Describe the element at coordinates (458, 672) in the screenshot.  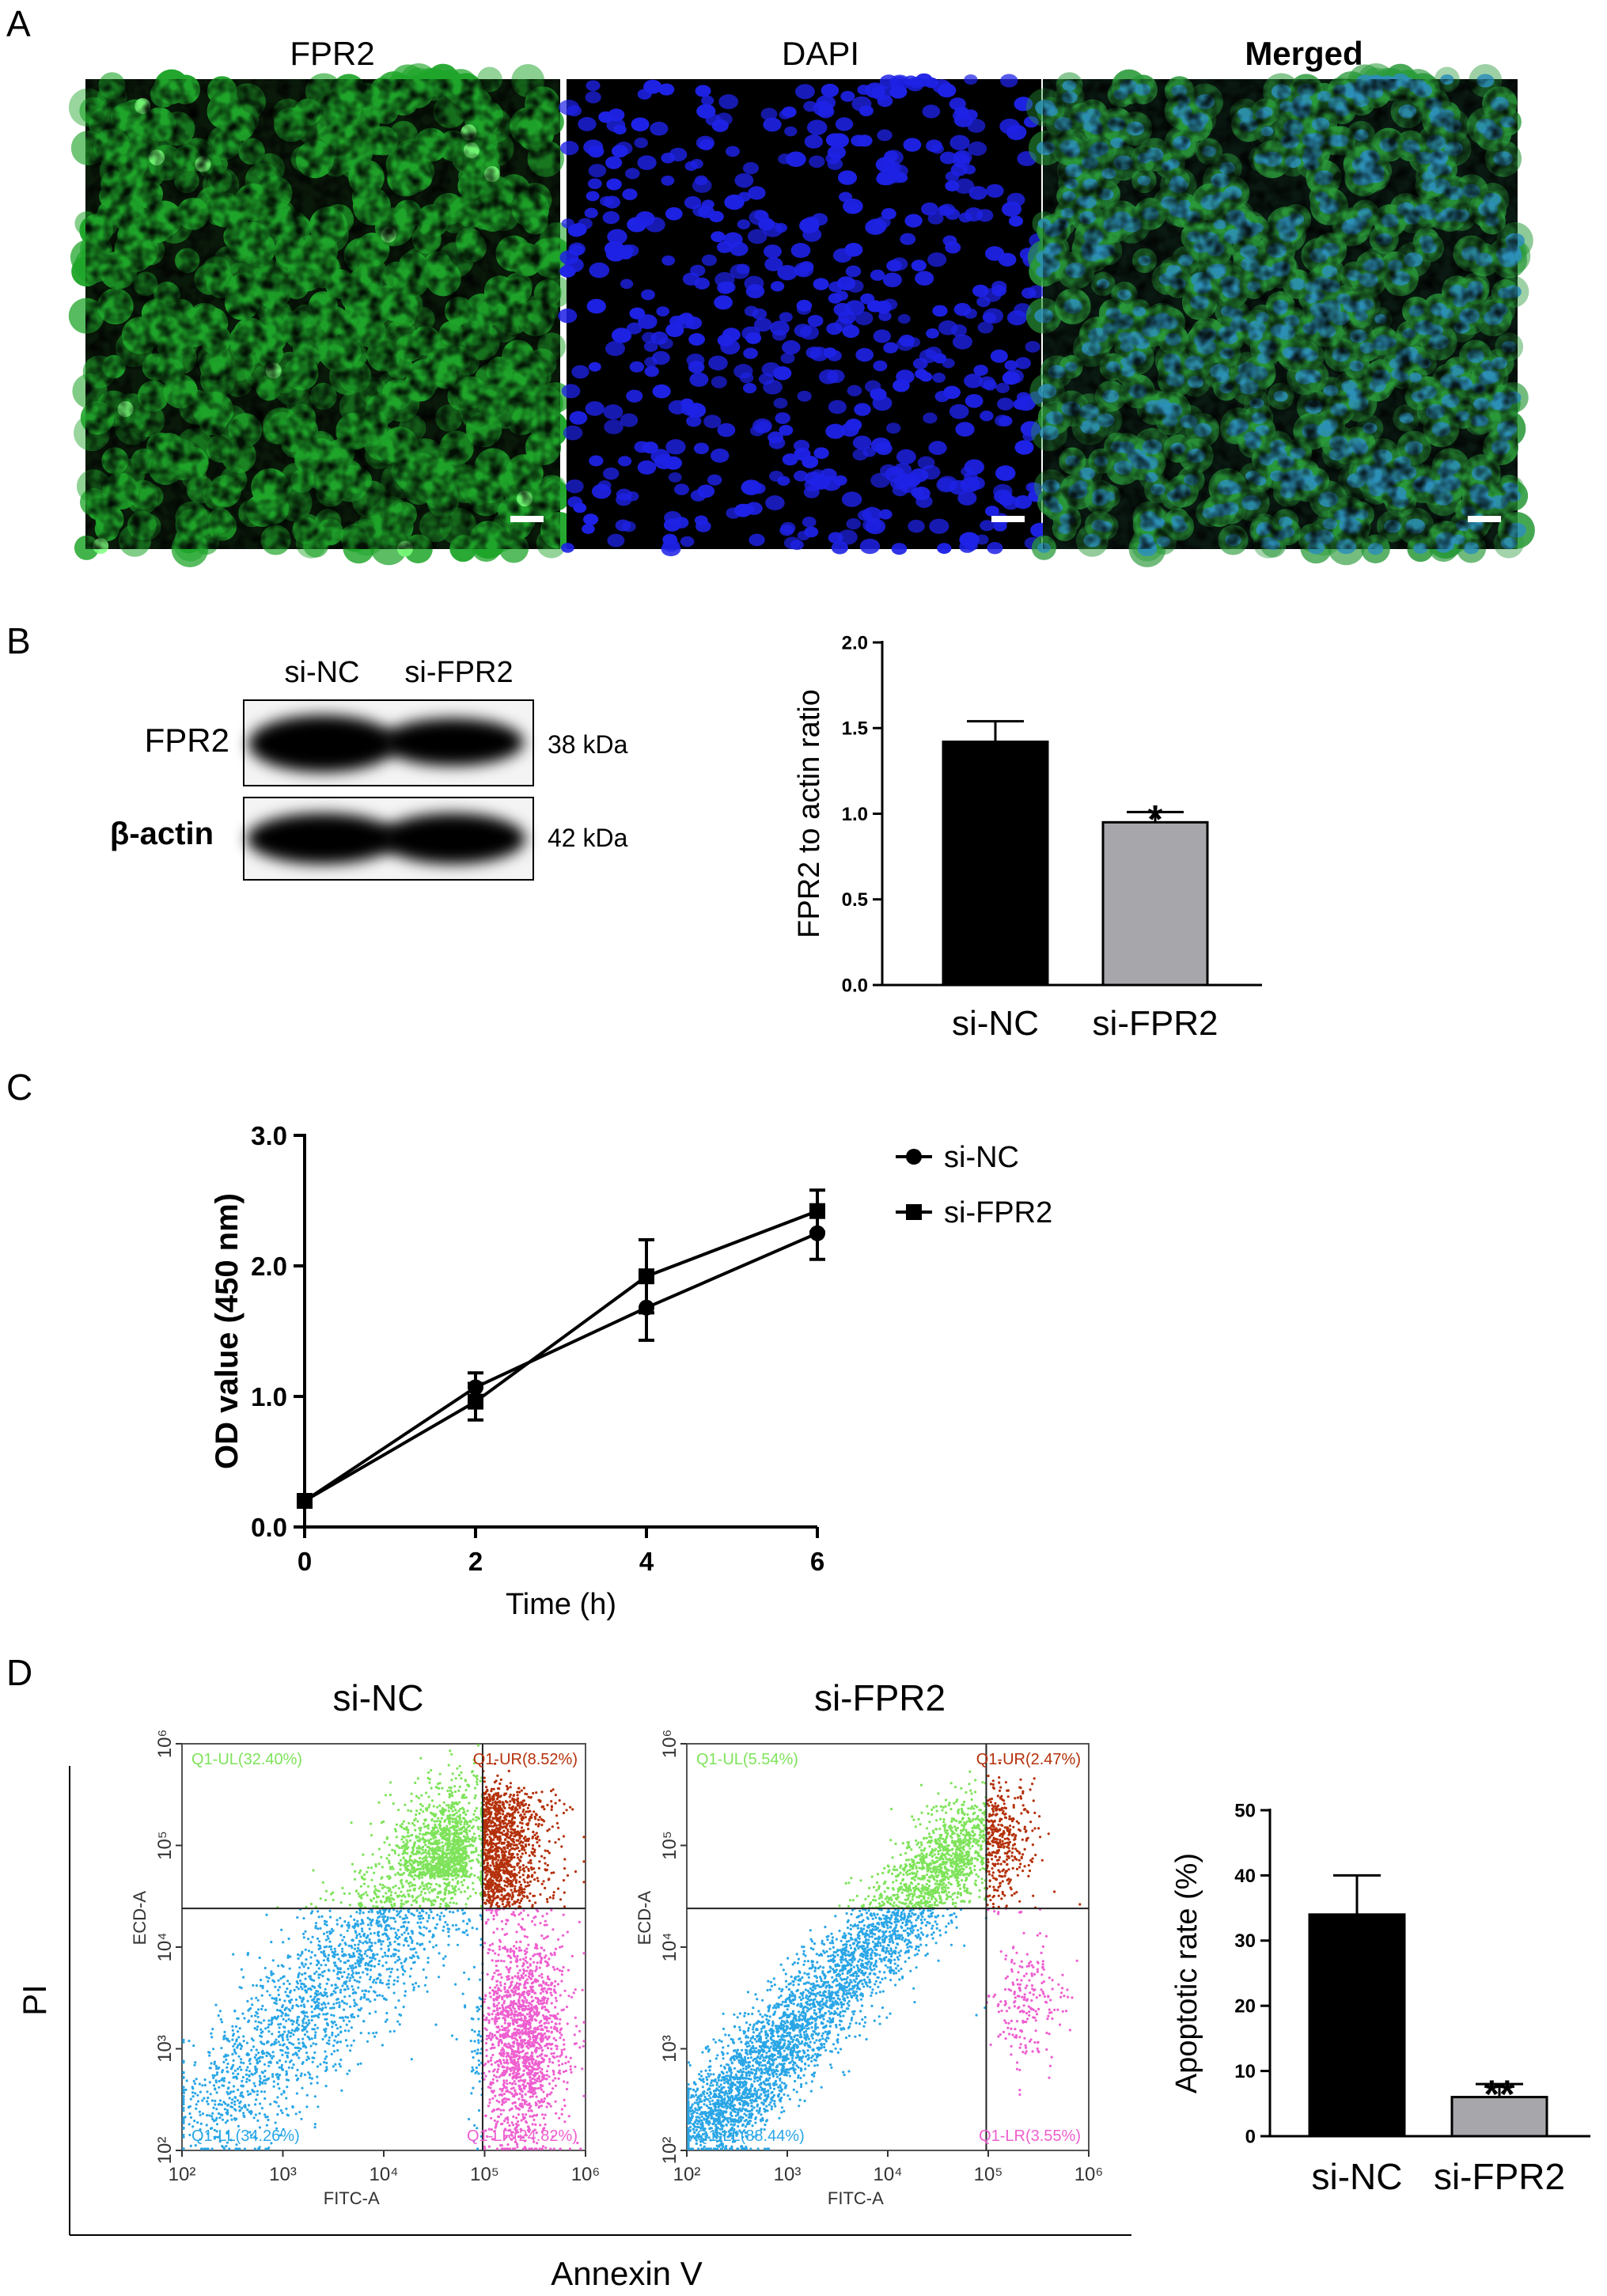
I see `blot-lane-label-si-fpr2: si-FPR2` at that location.